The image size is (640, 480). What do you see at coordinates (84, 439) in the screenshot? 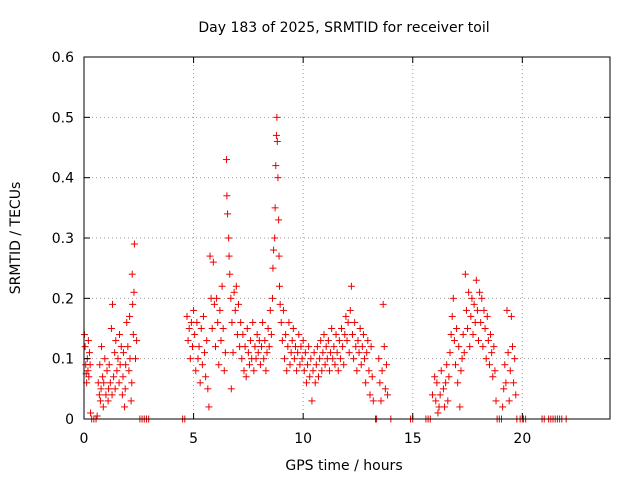
I see `x-tick-label: 0` at bounding box center [84, 439].